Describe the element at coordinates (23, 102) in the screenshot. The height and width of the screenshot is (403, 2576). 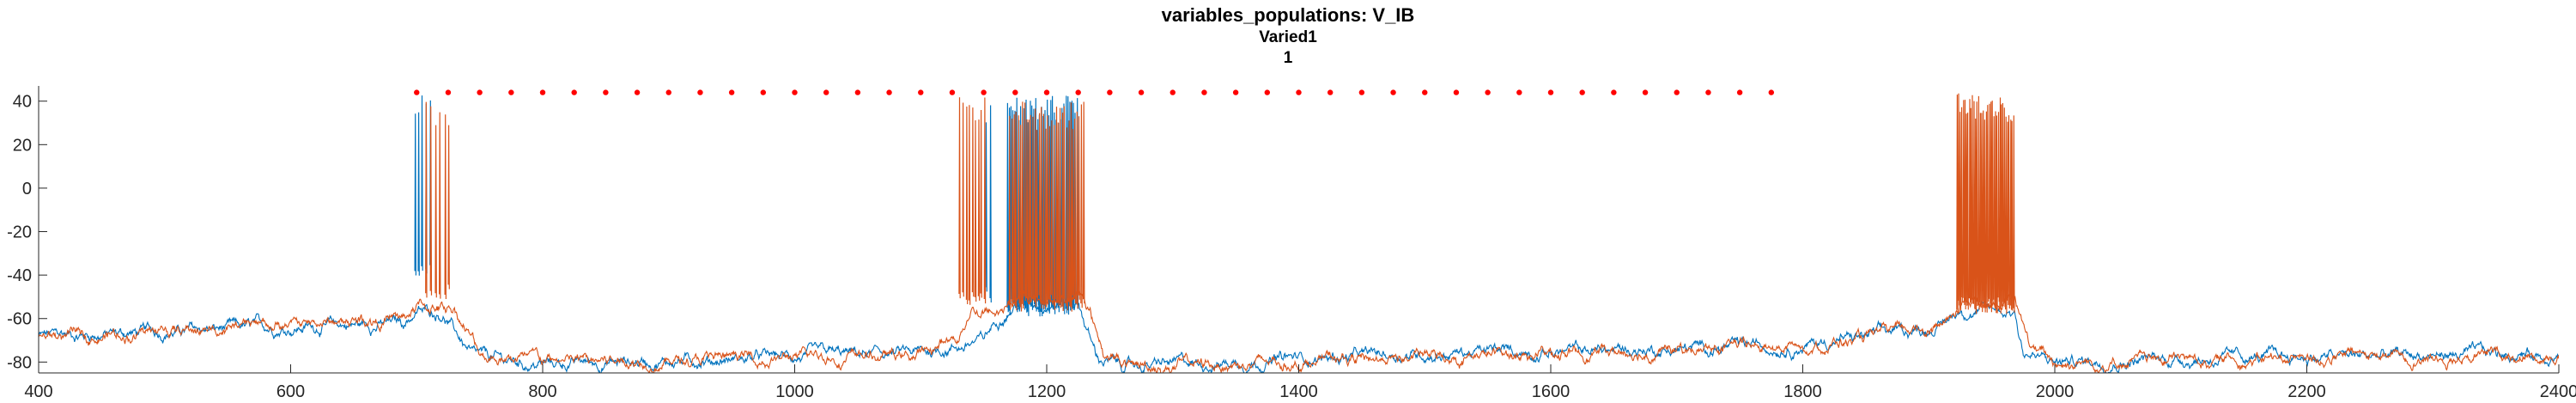
I see `y-tick-label: 40` at that location.